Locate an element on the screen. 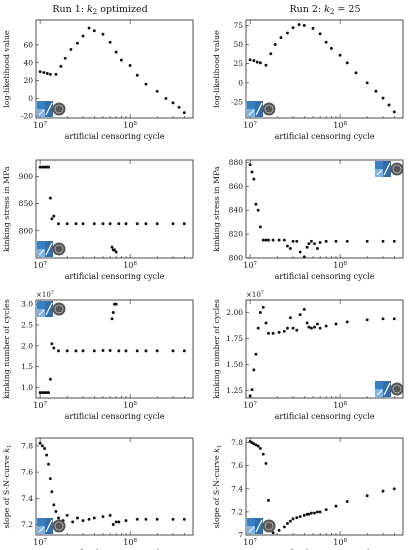  y-axis-label: kinking number of cycles is located at coordinates (6, 349).